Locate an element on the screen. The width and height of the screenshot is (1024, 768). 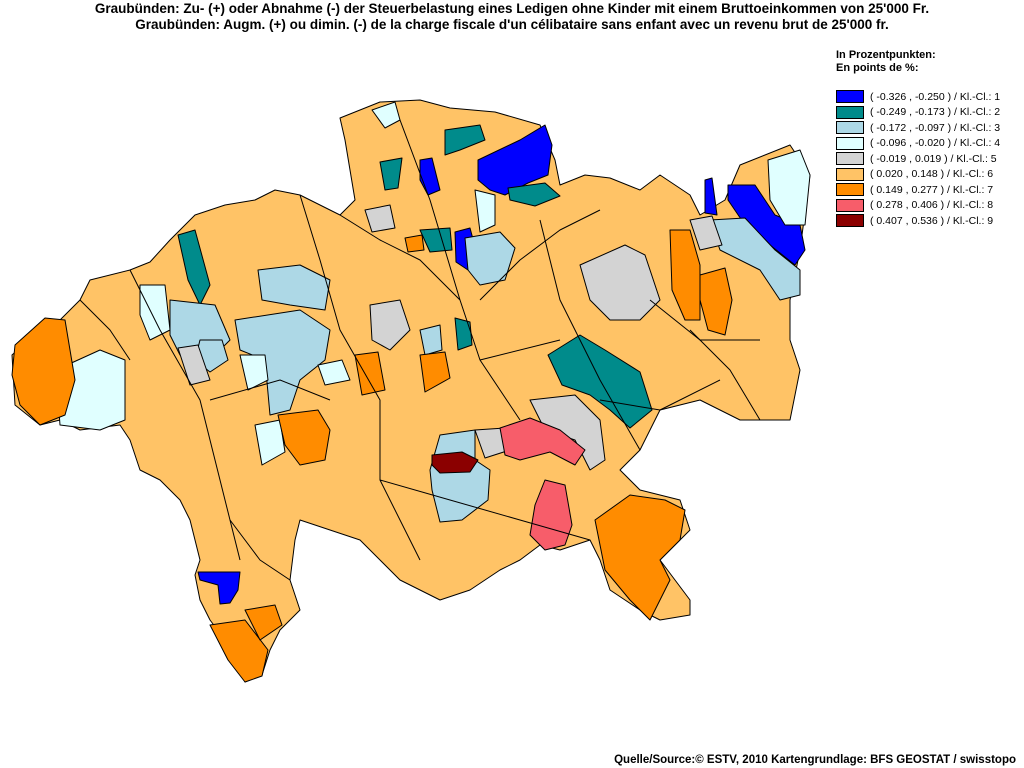
legend-heading: In Prozentpunkten: En points de %: is located at coordinates (930, 62).